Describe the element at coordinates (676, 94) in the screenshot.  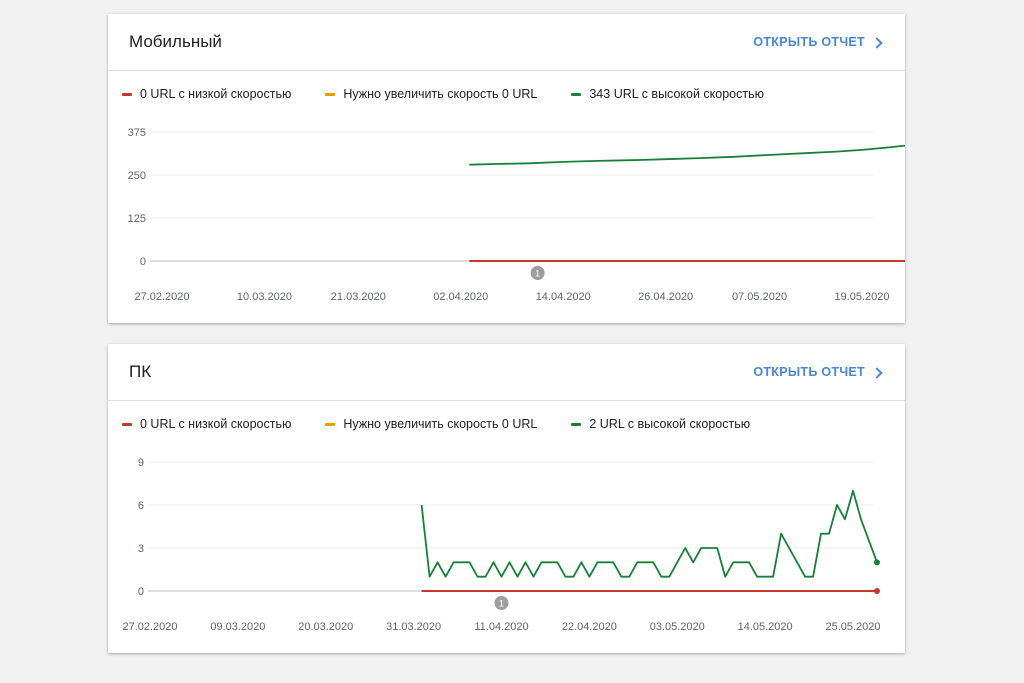
I see `legend-label-good: 343 URL с высокой скоростью` at that location.